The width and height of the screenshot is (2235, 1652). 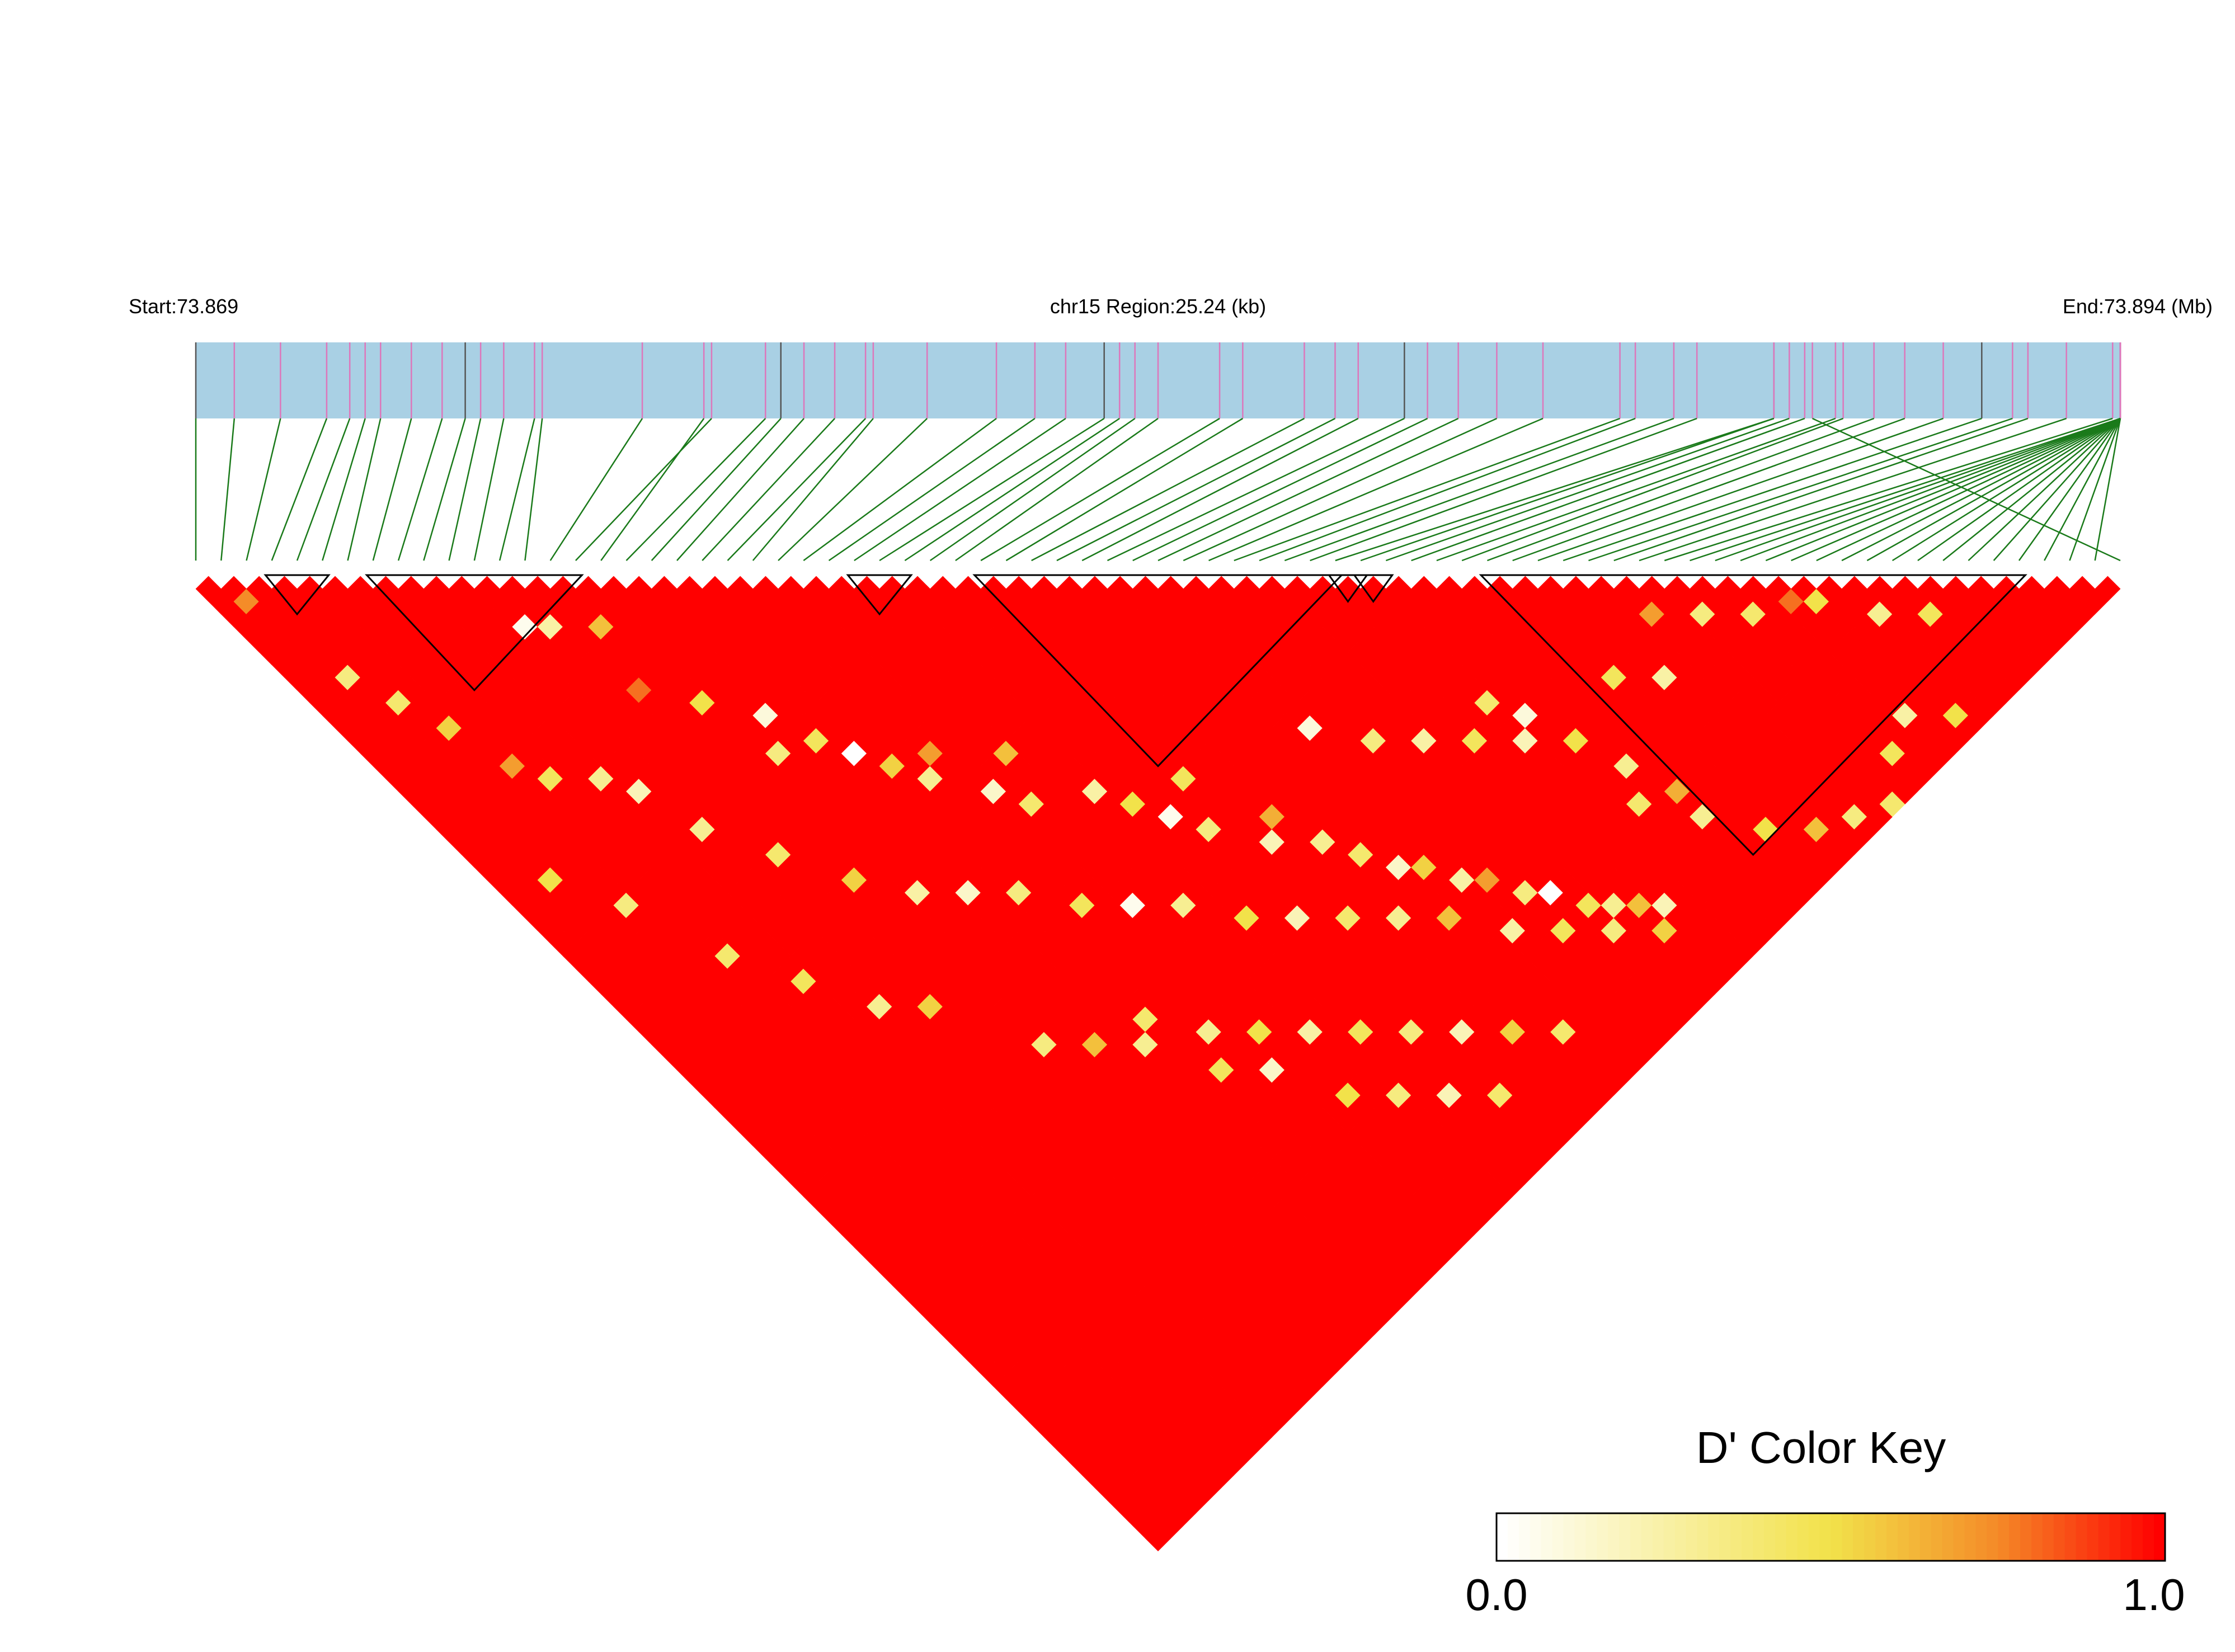 What do you see at coordinates (2154, 1595) in the screenshot?
I see `legend-max-label: 1.0` at bounding box center [2154, 1595].